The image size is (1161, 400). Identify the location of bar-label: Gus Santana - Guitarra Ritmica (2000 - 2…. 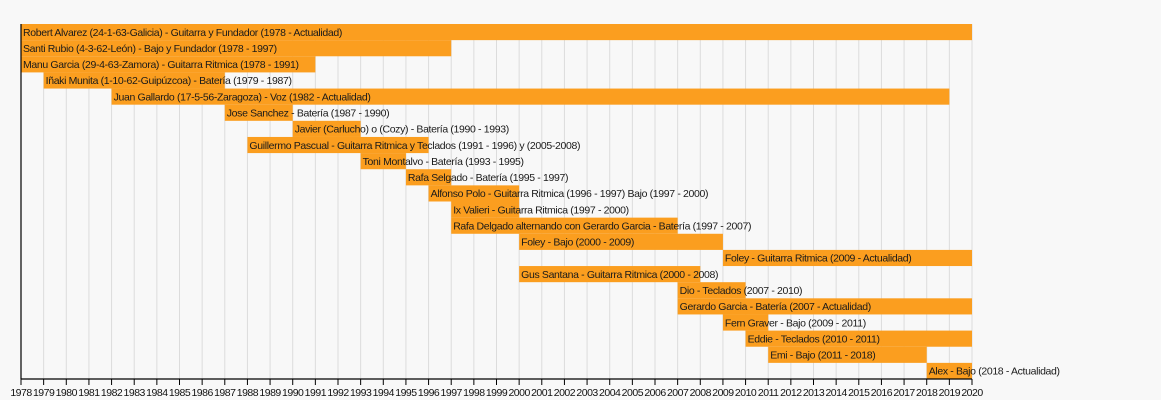
(619, 275).